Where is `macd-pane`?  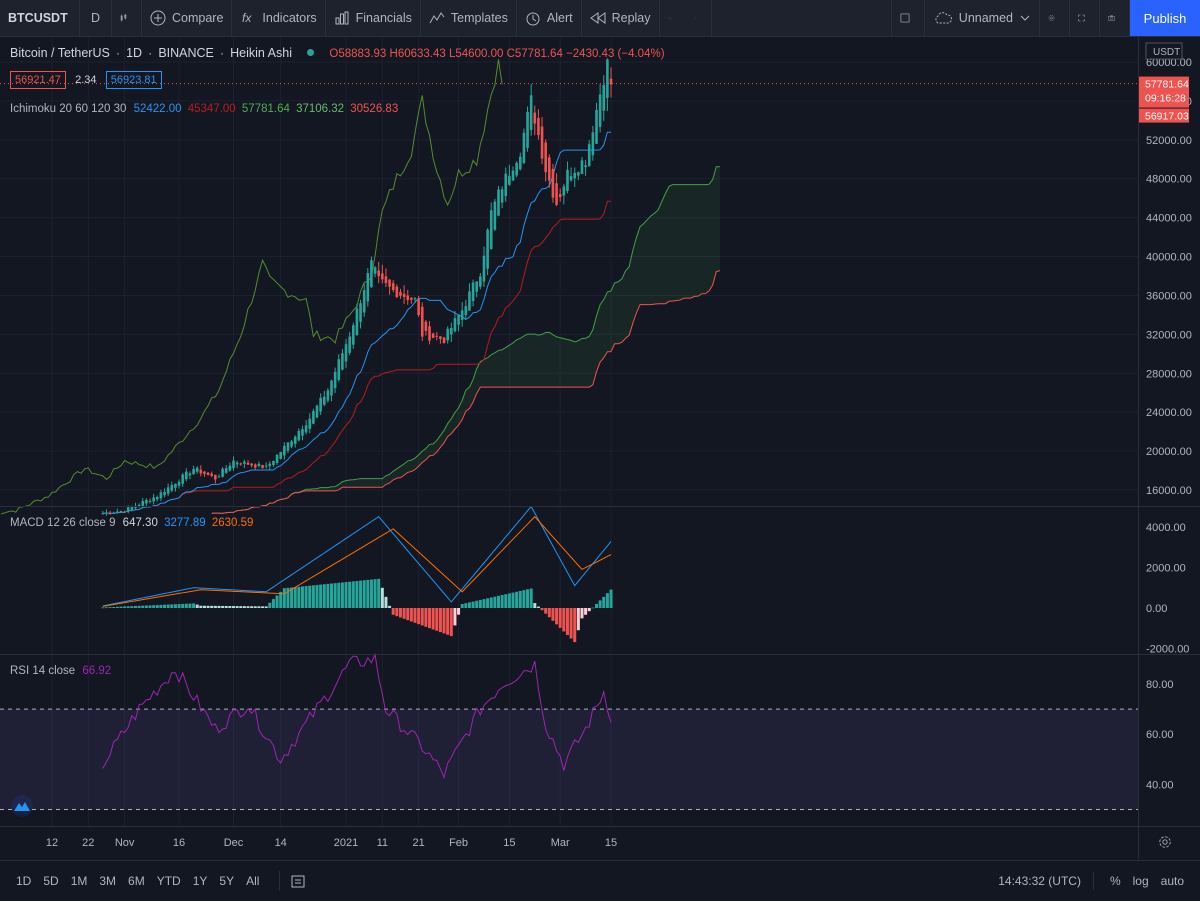
macd-pane is located at coordinates (357, 574).